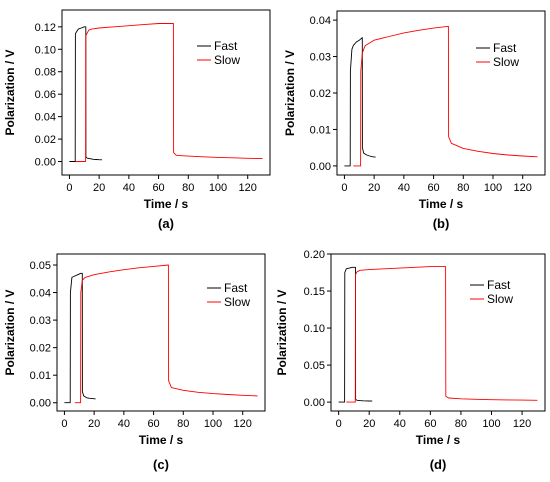 The image size is (550, 482). Describe the element at coordinates (166, 334) in the screenshot. I see `panel-c-series-slow-line` at that location.